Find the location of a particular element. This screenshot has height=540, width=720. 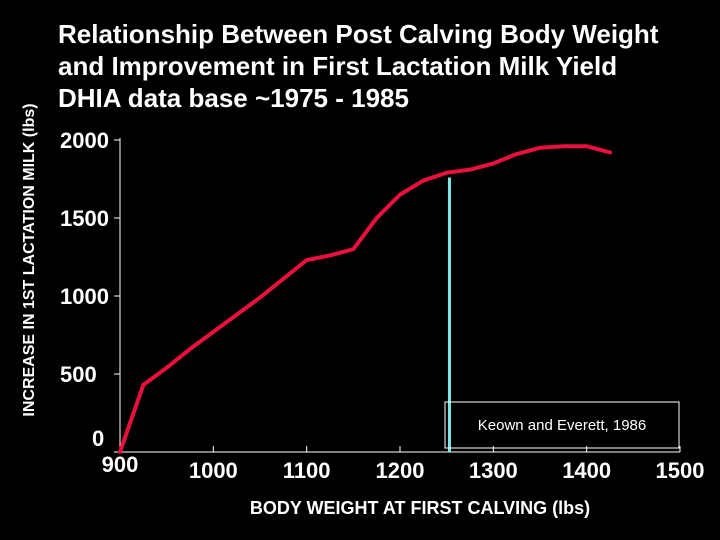

x-tick-label-1400: 1400 is located at coordinates (586, 470).